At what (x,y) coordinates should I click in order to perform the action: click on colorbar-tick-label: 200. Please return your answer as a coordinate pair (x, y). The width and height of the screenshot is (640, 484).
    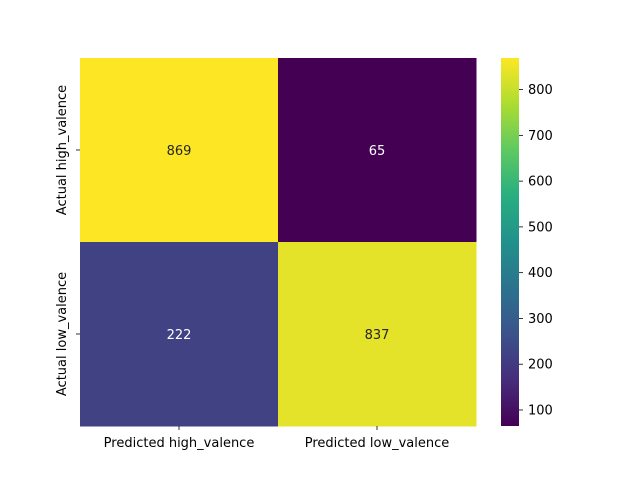
    Looking at the image, I should click on (540, 365).